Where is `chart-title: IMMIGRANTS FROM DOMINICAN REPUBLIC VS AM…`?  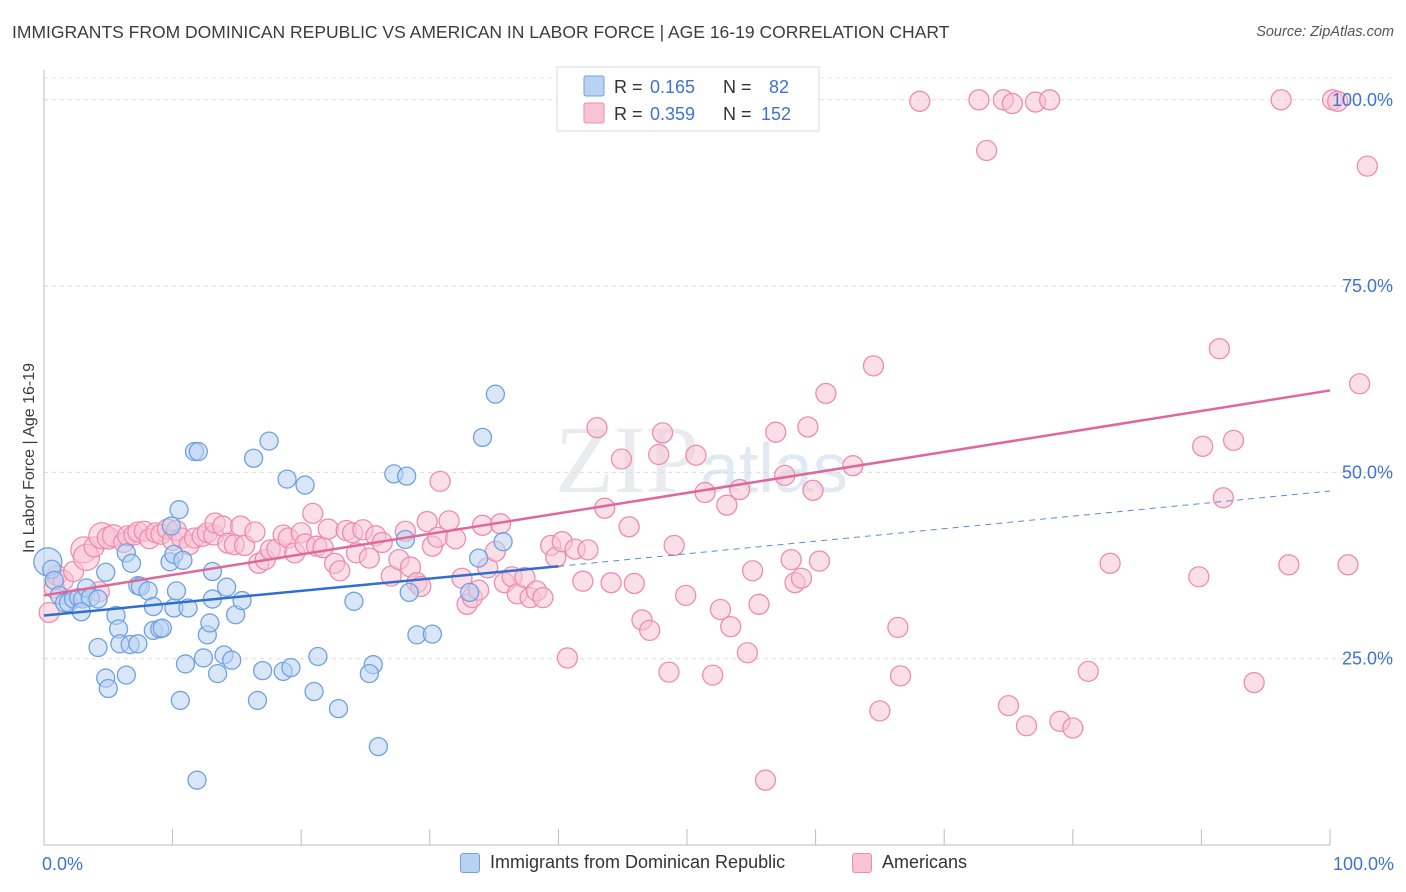
chart-title: IMMIGRANTS FROM DOMINICAN REPUBLIC VS AM… is located at coordinates (481, 32).